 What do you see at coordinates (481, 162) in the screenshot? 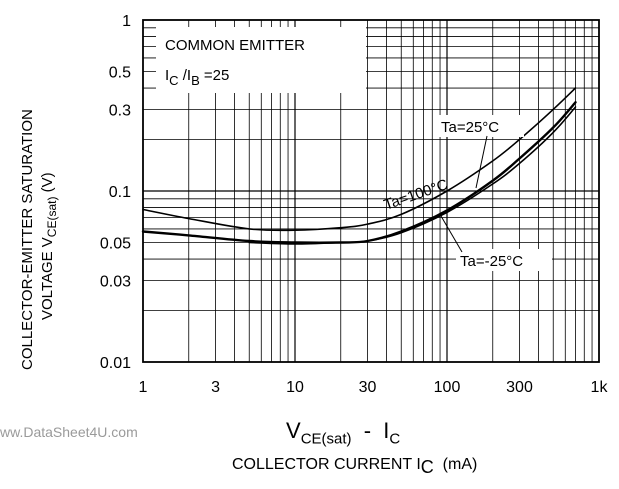
I see `leader-ta25` at bounding box center [481, 162].